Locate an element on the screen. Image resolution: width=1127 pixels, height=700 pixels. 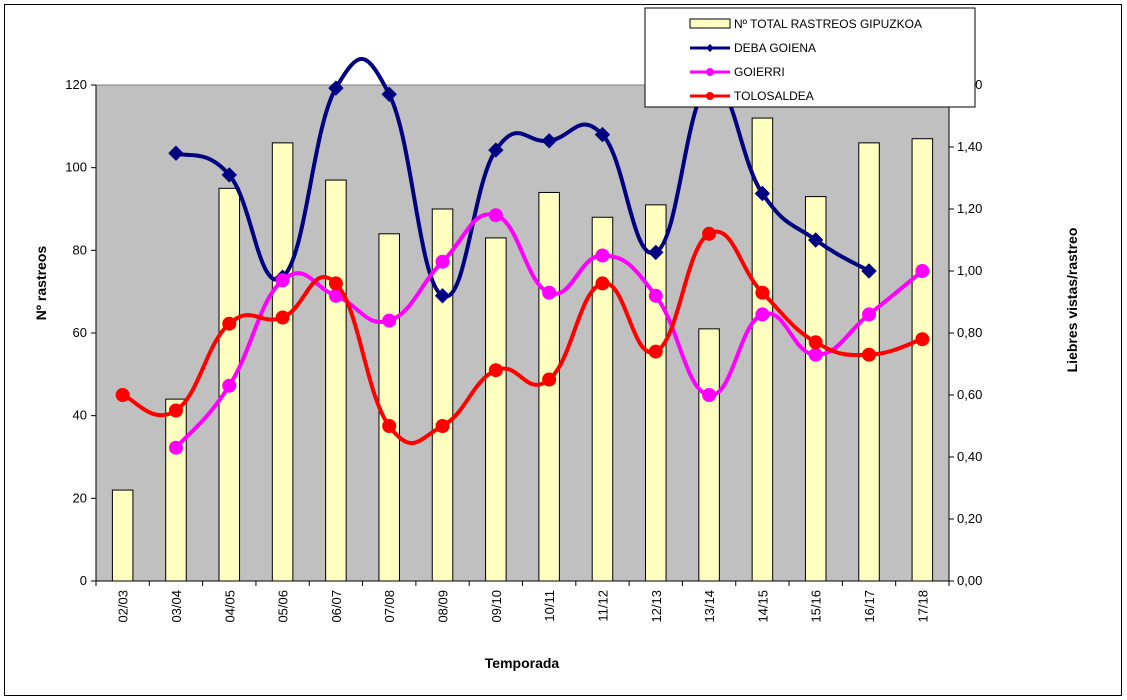
x-tick-label: 16/17 is located at coordinates (869, 606).